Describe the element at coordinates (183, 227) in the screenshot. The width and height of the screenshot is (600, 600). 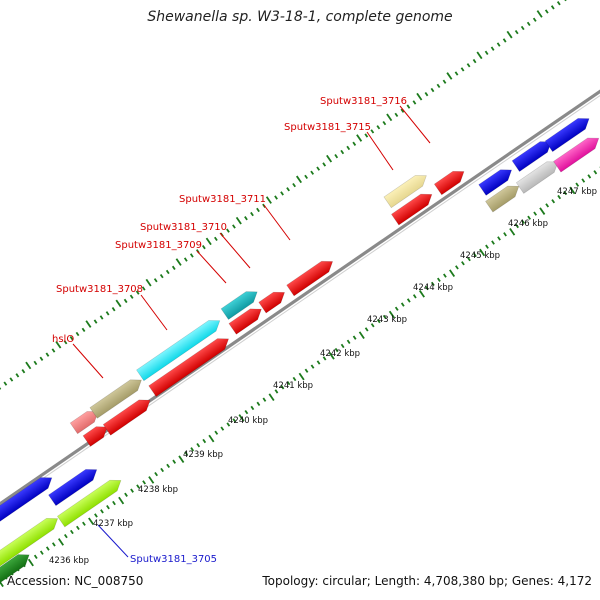
I see `gene-label-sputw3181-3710: Sputw3181_3710` at that location.